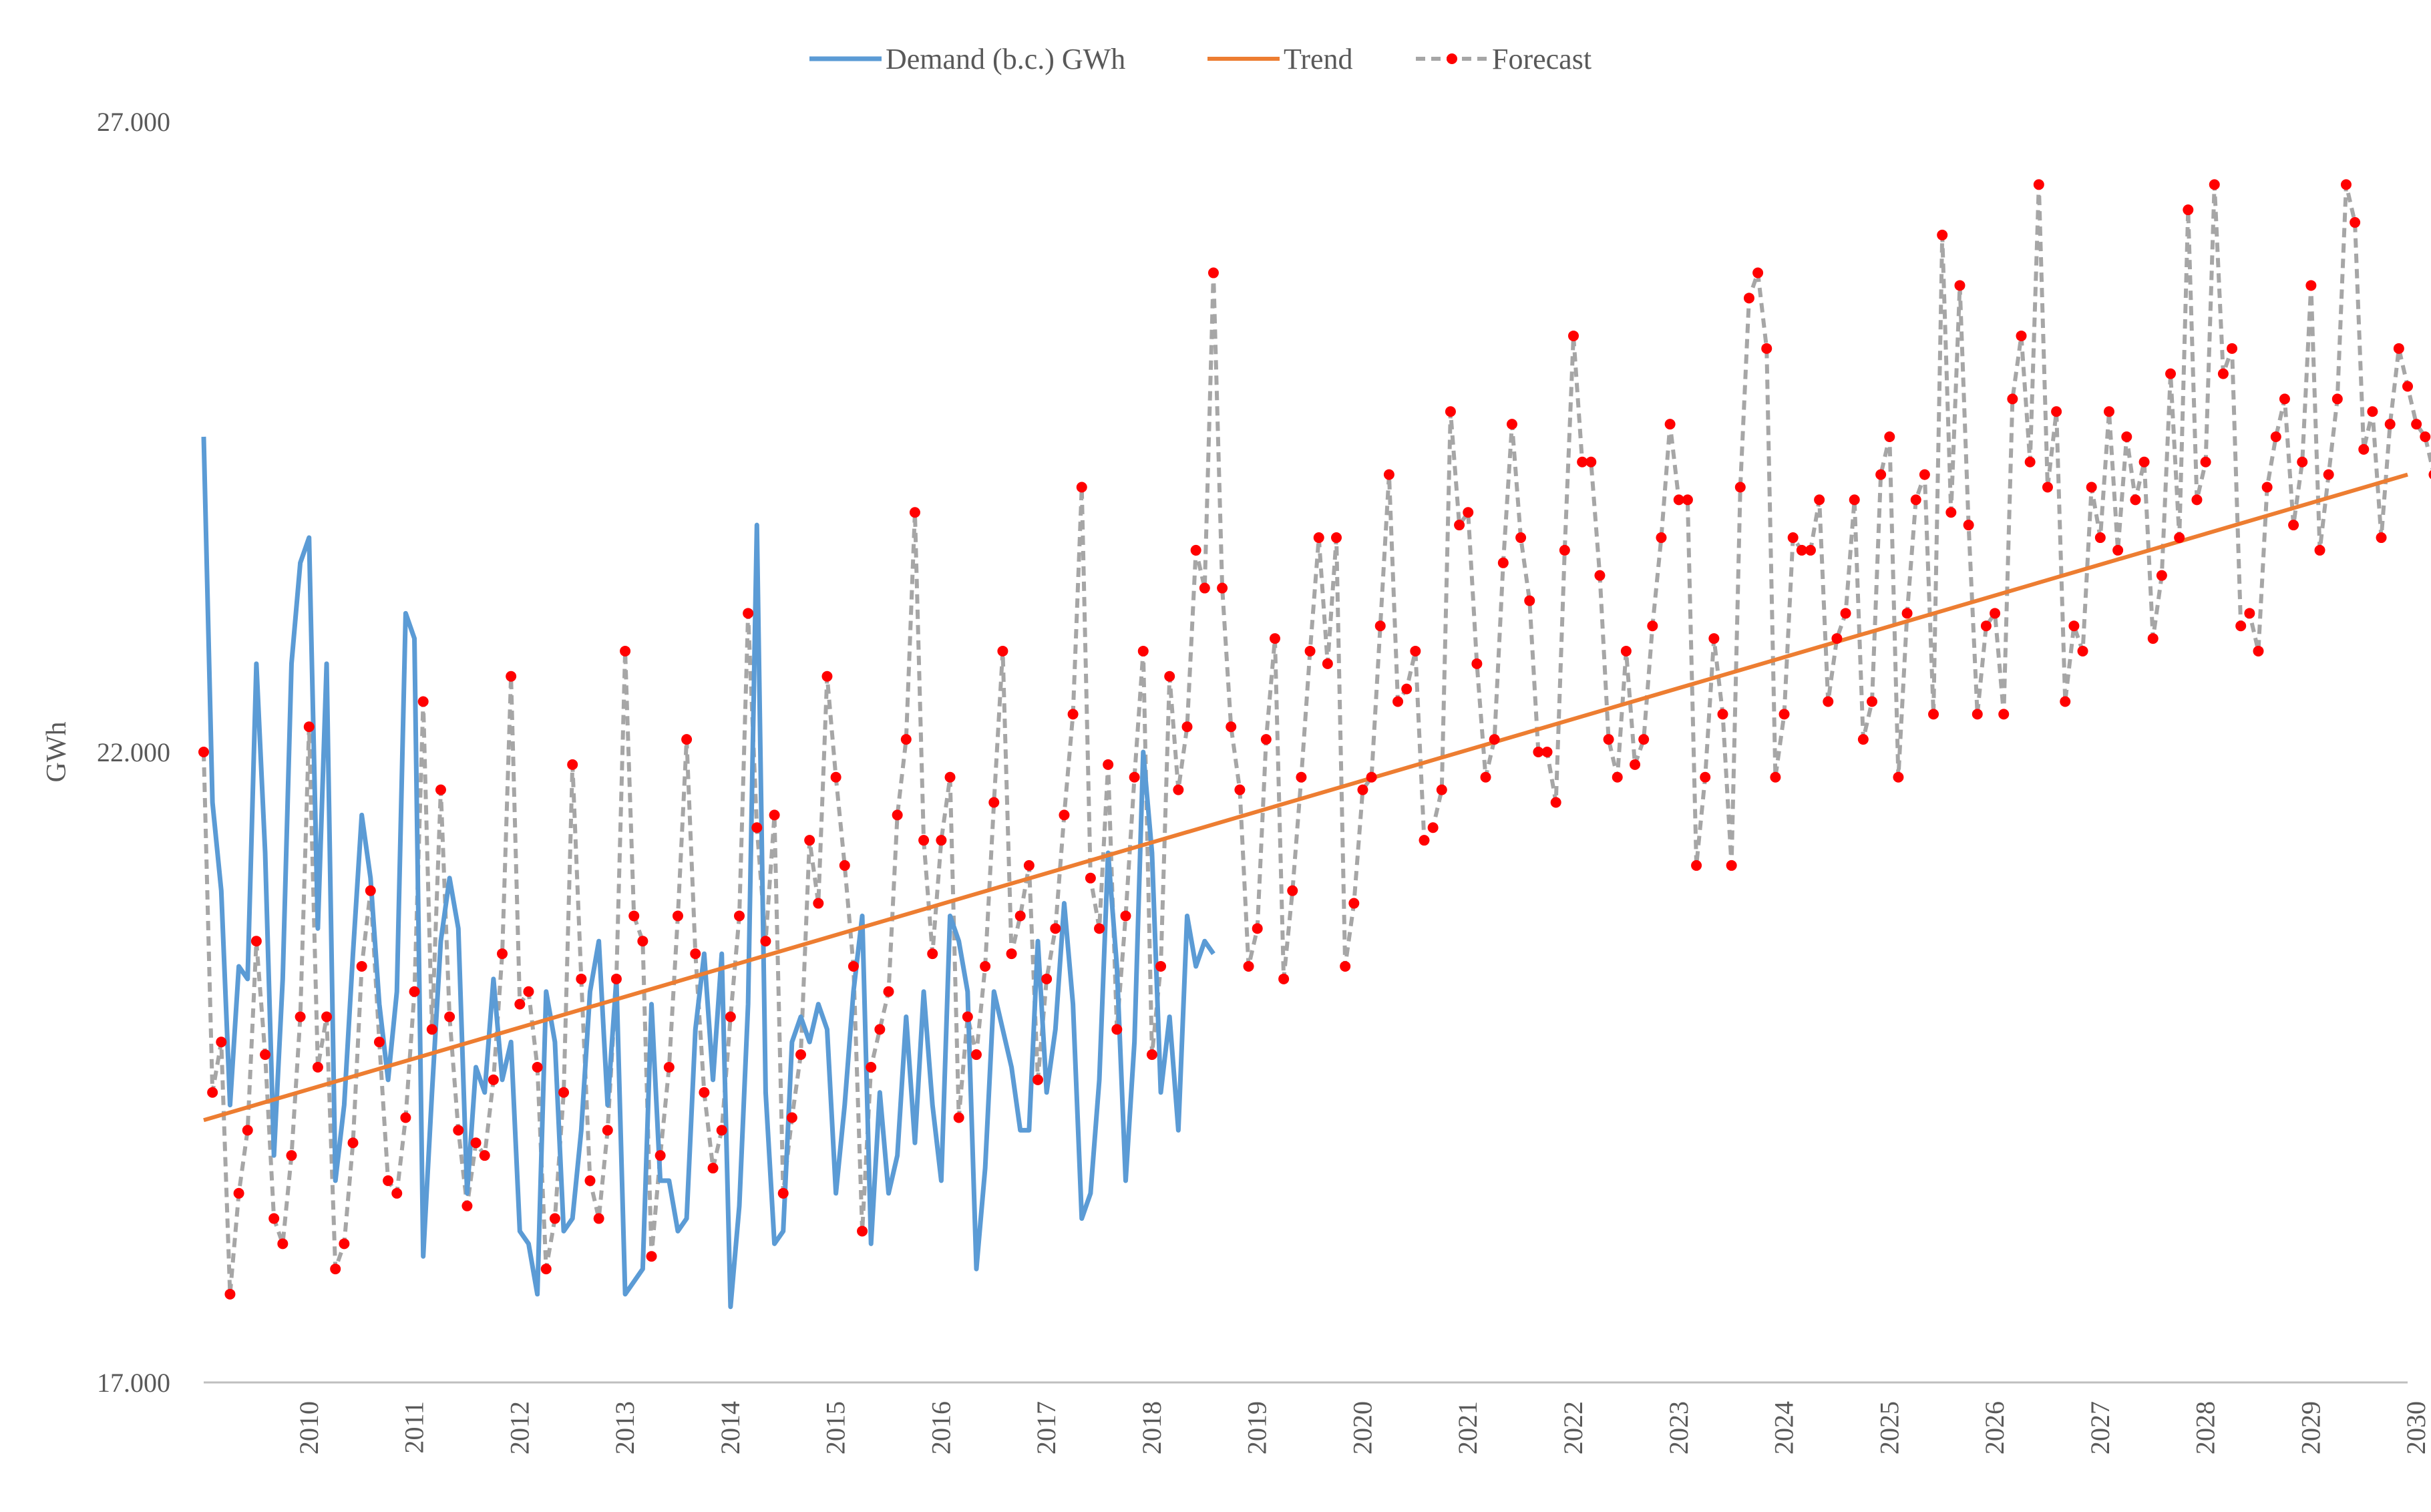 This screenshot has width=2431, height=1512. What do you see at coordinates (836, 1428) in the screenshot?
I see `x-tick-label: 2015` at bounding box center [836, 1428].